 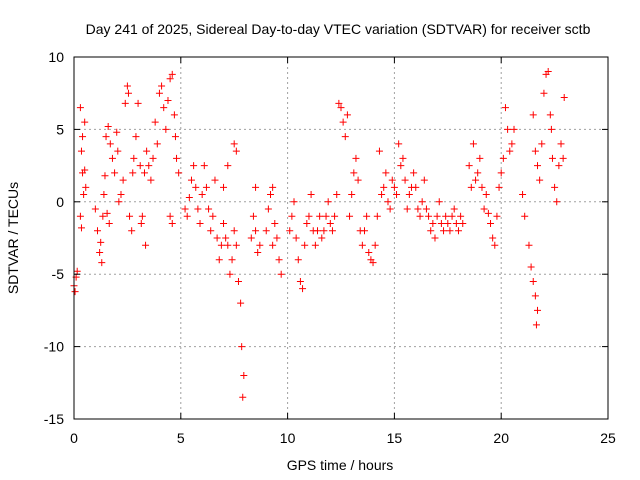 What do you see at coordinates (54, 347) in the screenshot?
I see `y-tick-label: -10` at bounding box center [54, 347].